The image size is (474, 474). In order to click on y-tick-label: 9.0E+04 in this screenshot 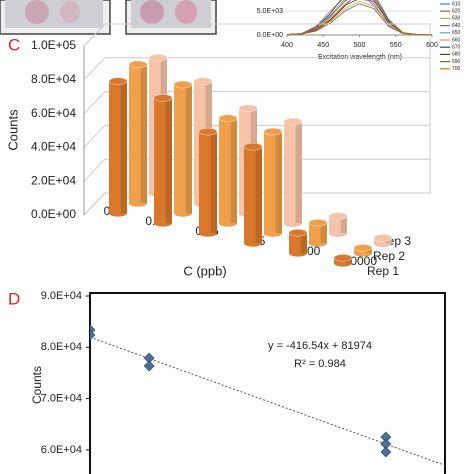, I will do `click(61, 296)`.